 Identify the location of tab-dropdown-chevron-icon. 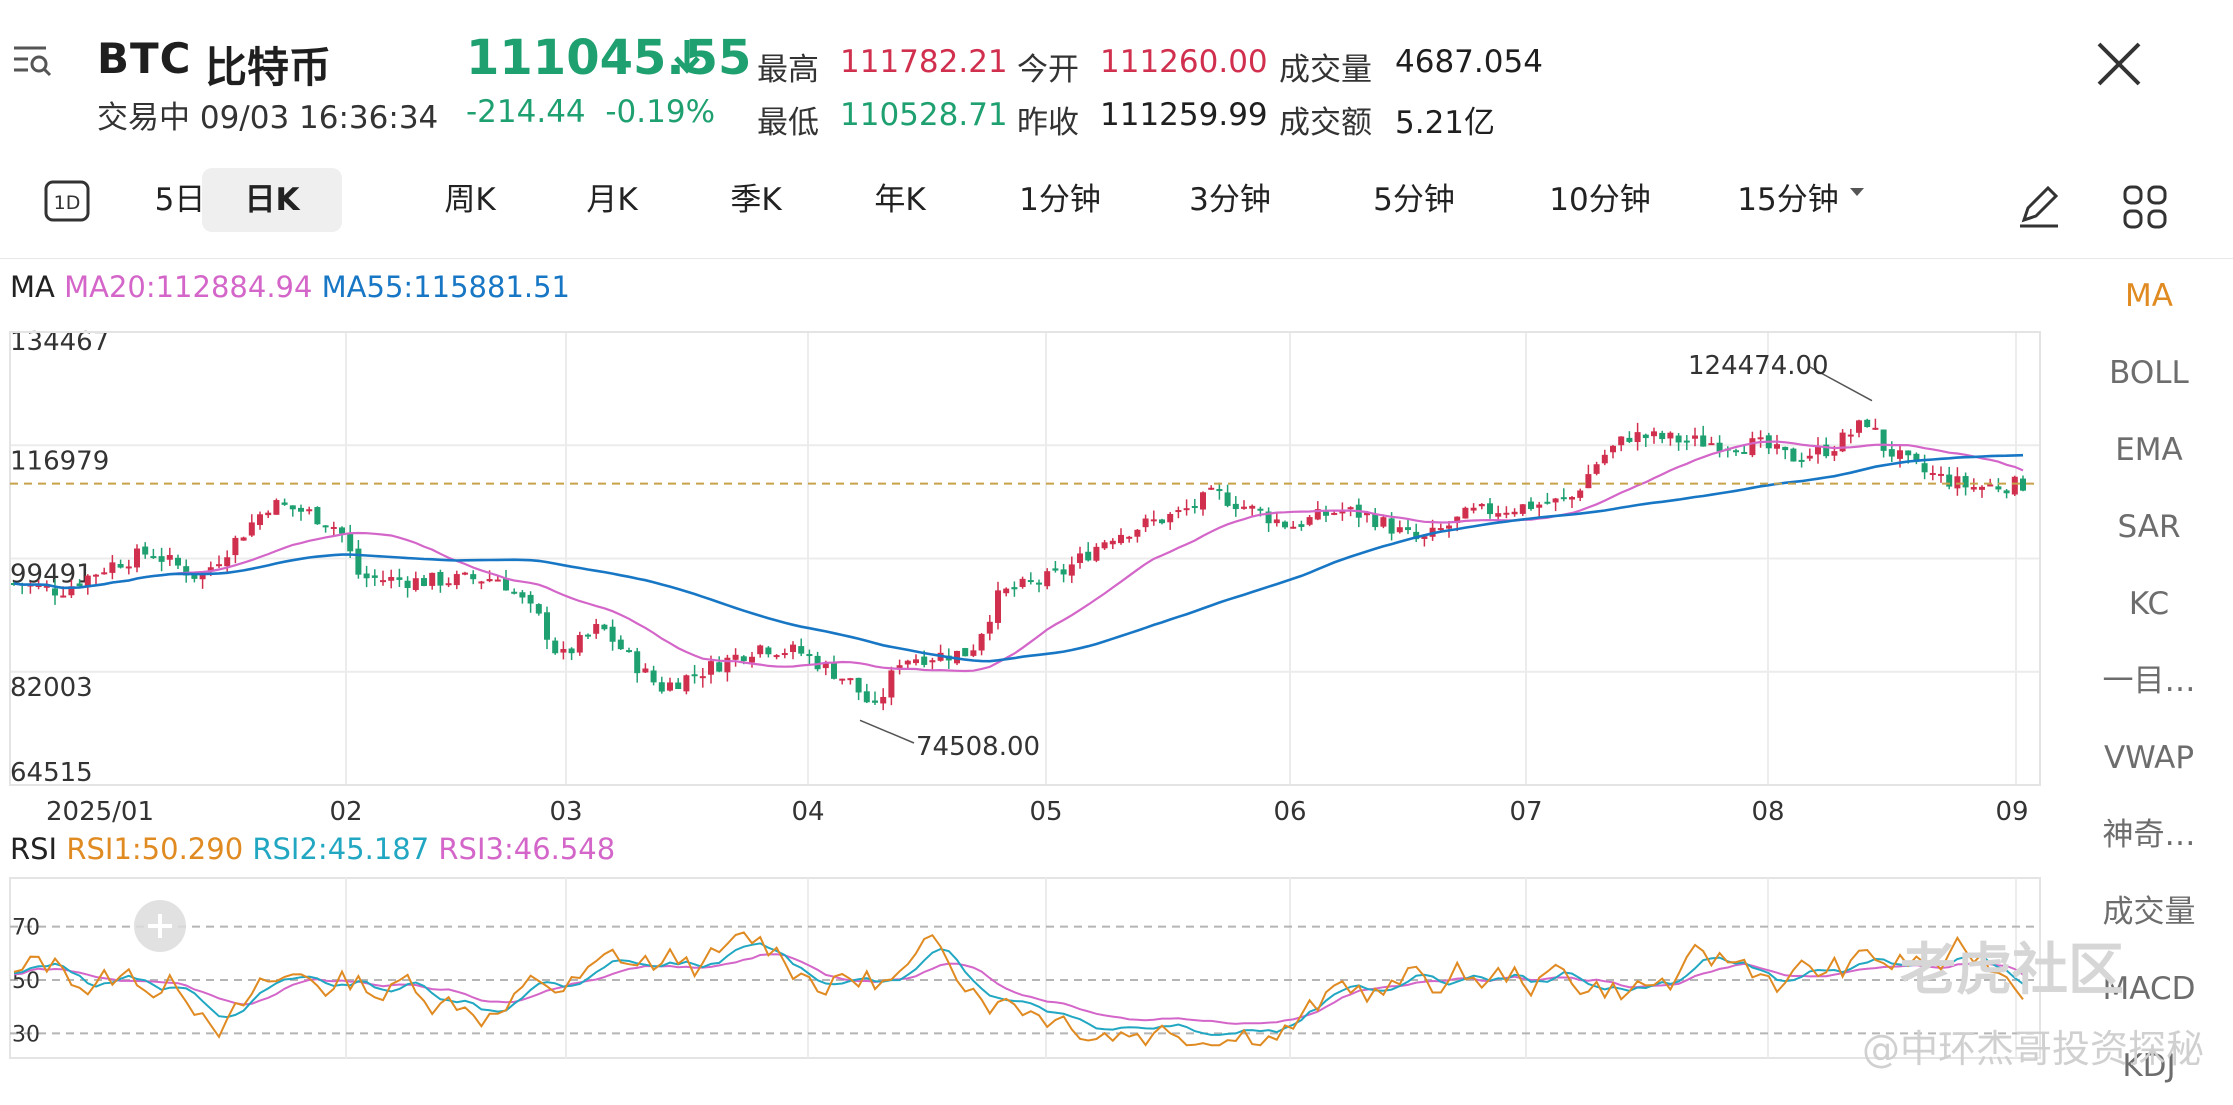
(1857, 193).